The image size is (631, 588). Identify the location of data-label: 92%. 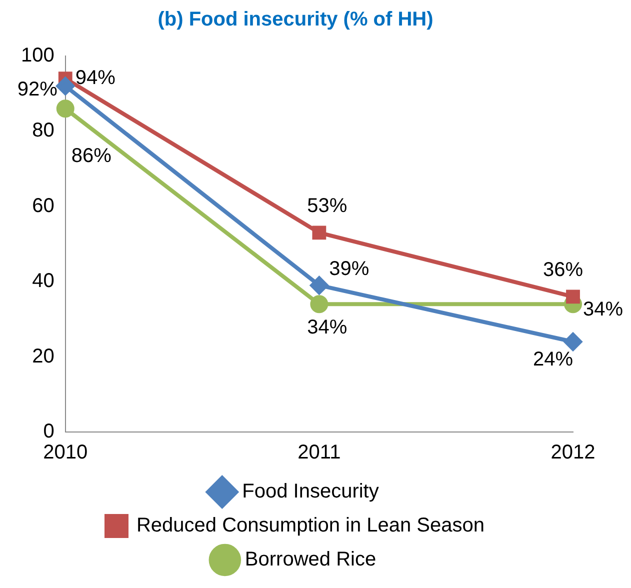
(37, 89).